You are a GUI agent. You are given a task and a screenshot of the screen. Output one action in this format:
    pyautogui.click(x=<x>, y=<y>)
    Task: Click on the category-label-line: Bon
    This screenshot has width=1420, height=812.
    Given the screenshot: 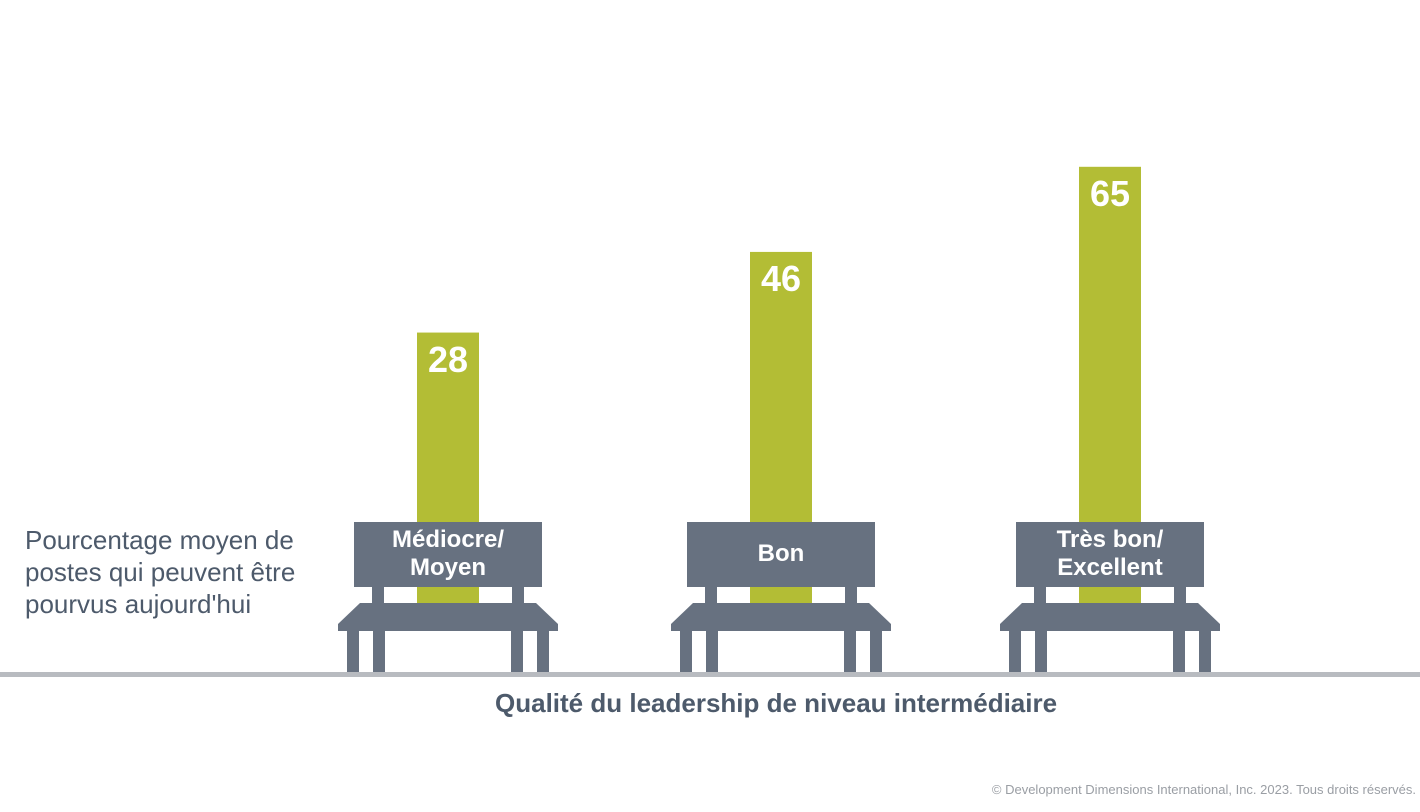 What is the action you would take?
    pyautogui.click(x=781, y=553)
    